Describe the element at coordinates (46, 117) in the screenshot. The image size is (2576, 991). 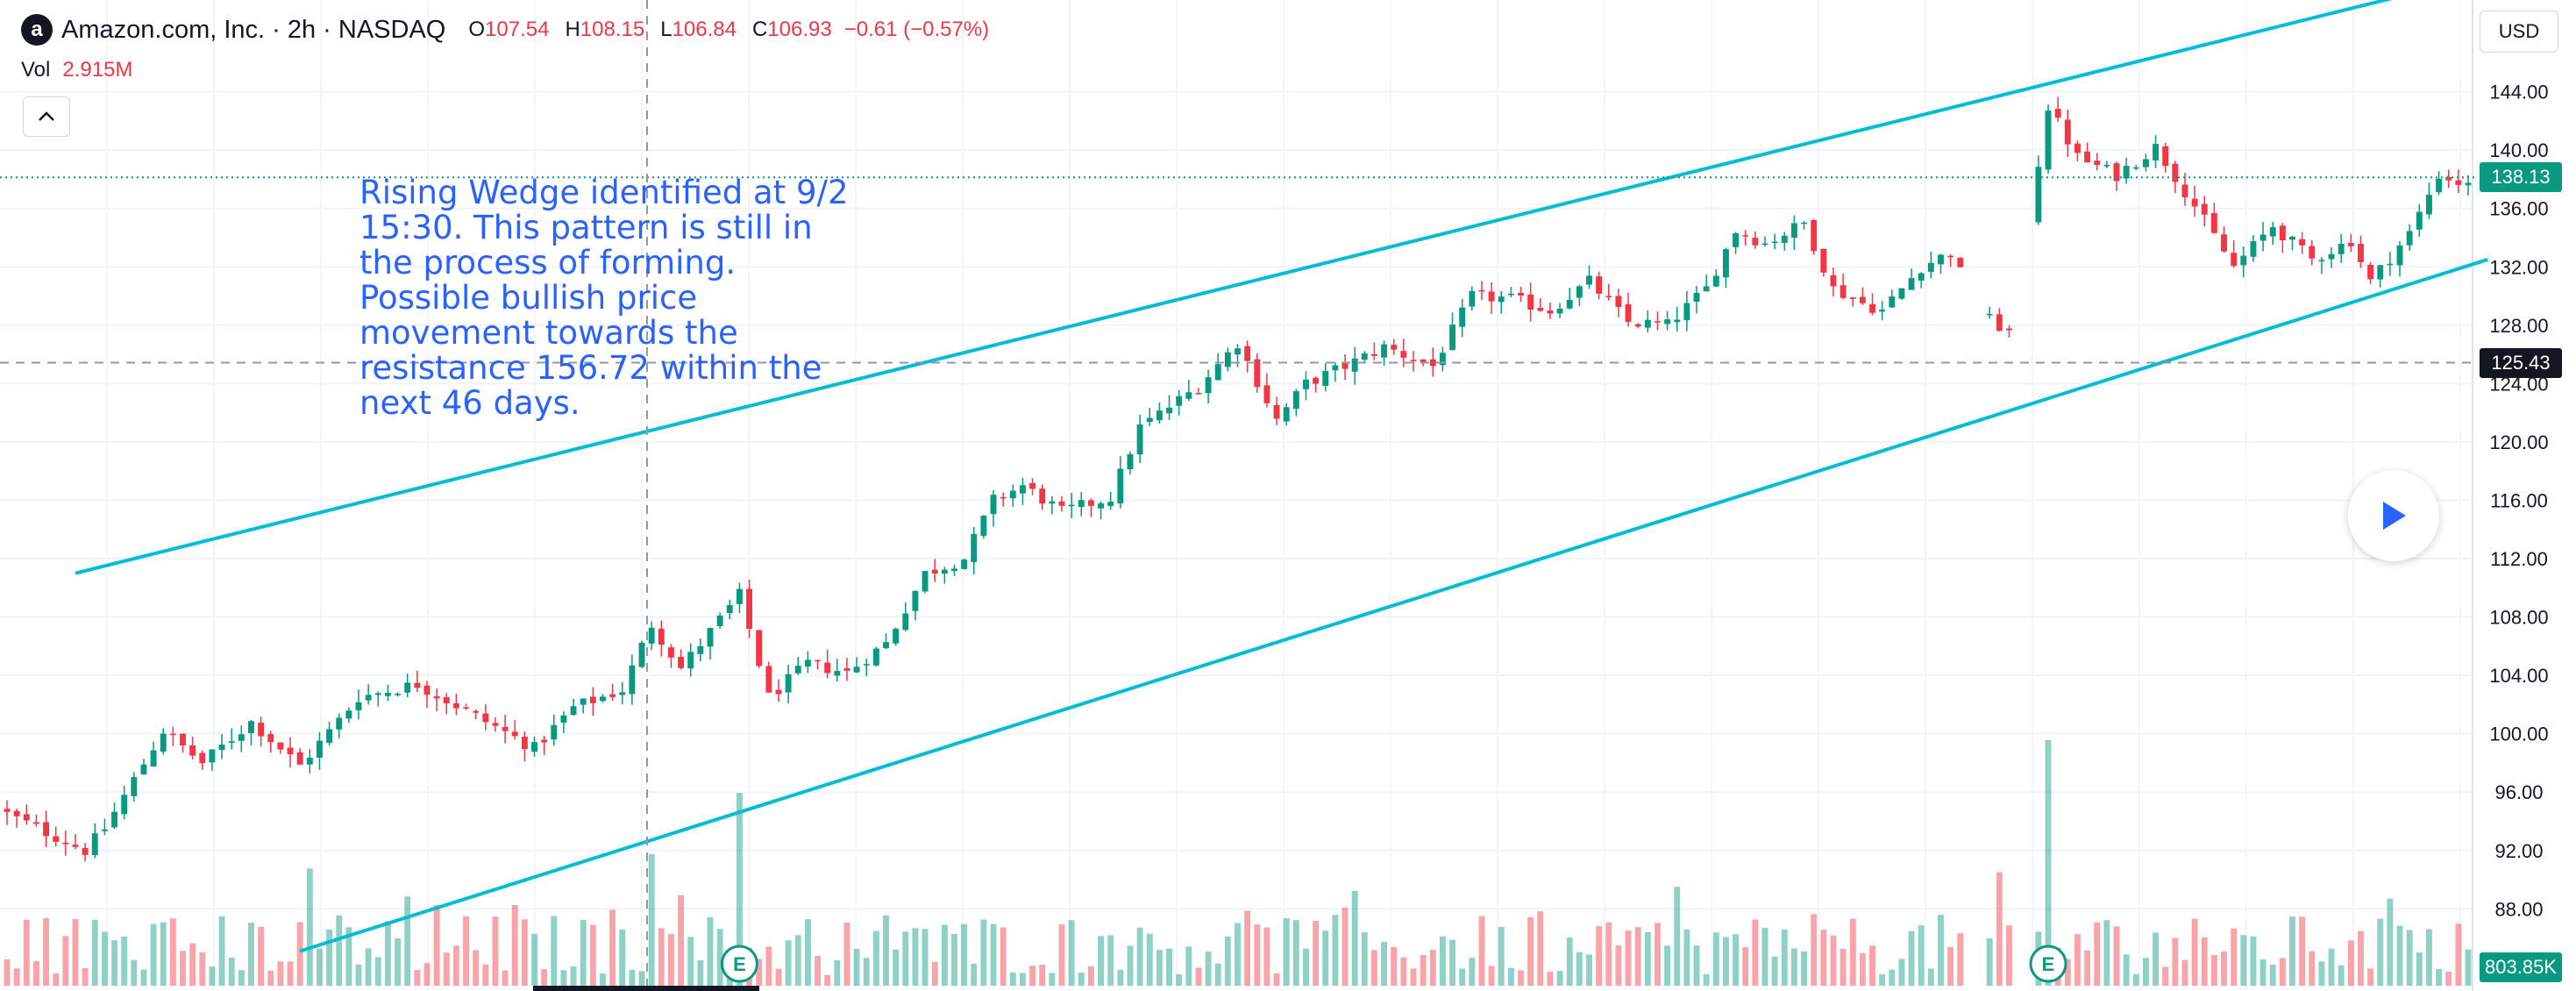
I see `collapse-legend-button` at that location.